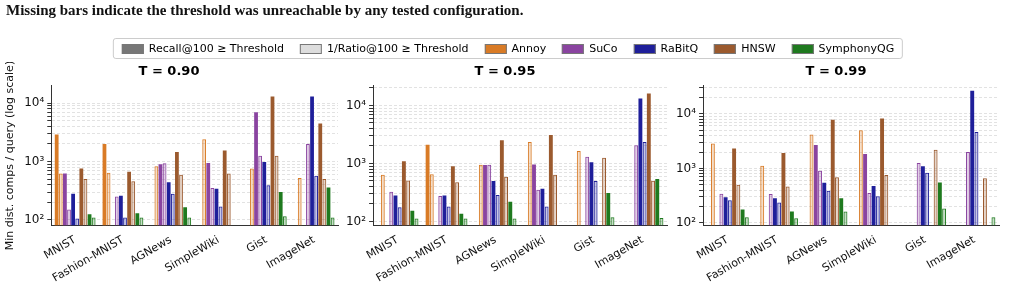 This screenshot has height=285, width=1016. Describe the element at coordinates (603, 48) in the screenshot. I see `legend-label: SuCo` at that location.